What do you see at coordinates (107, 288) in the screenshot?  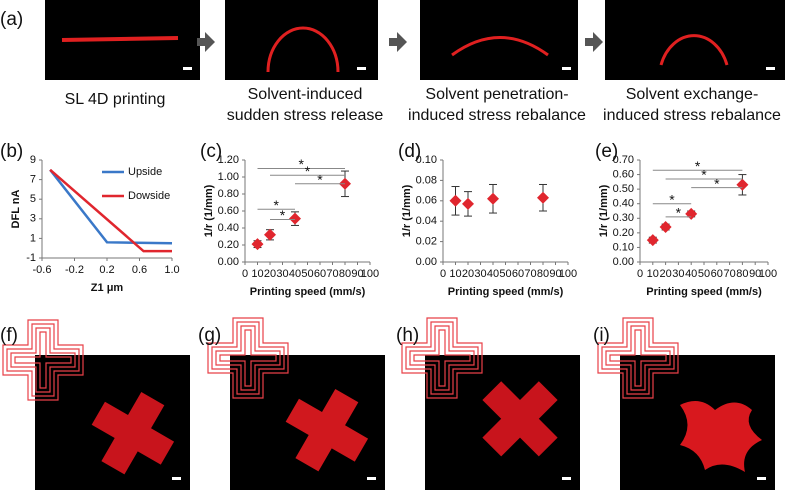 I see `x-axis-label: Z1 μm` at bounding box center [107, 288].